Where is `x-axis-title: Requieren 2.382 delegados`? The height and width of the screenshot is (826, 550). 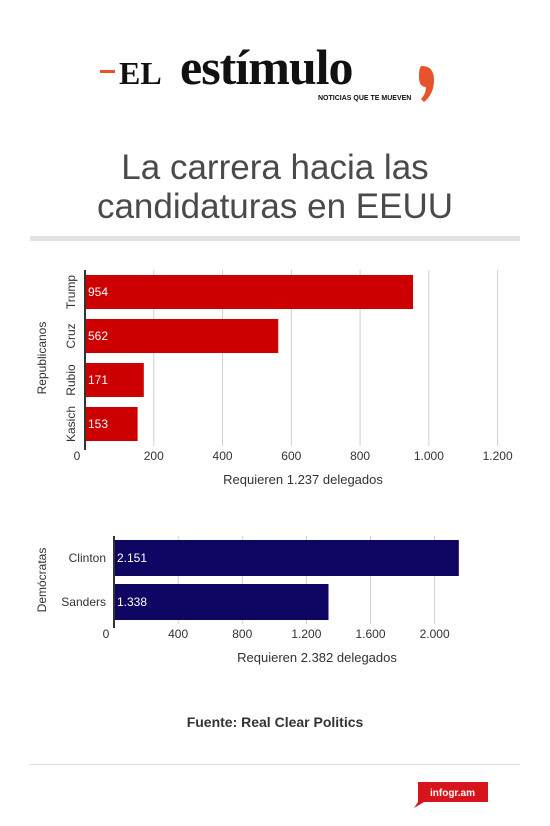
x-axis-title: Requieren 2.382 delegados is located at coordinates (317, 657).